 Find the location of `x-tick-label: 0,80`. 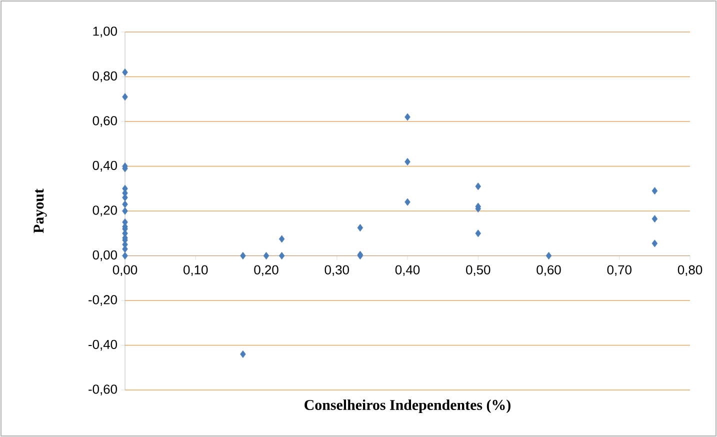

x-tick-label: 0,80 is located at coordinates (690, 270).